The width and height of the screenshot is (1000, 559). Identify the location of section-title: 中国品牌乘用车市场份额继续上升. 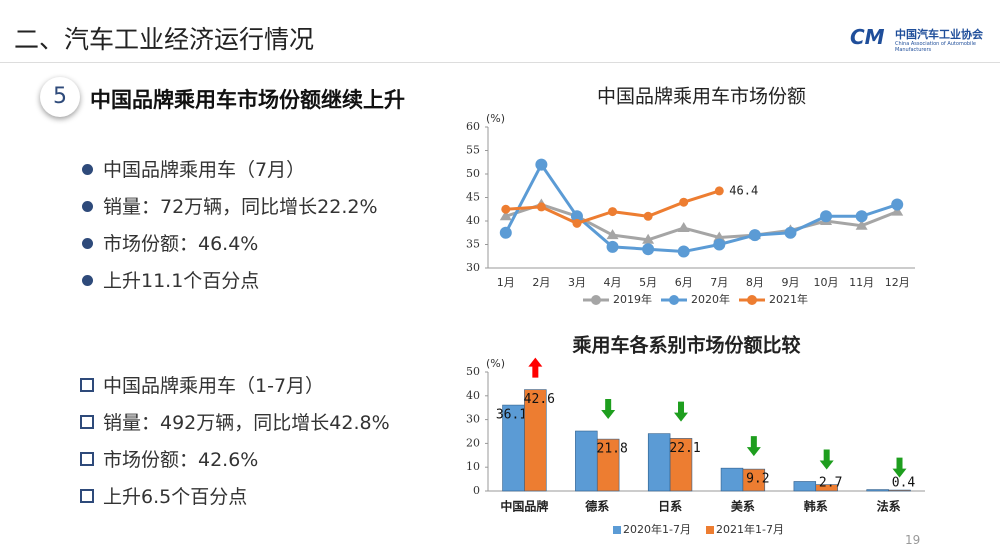
(247, 100).